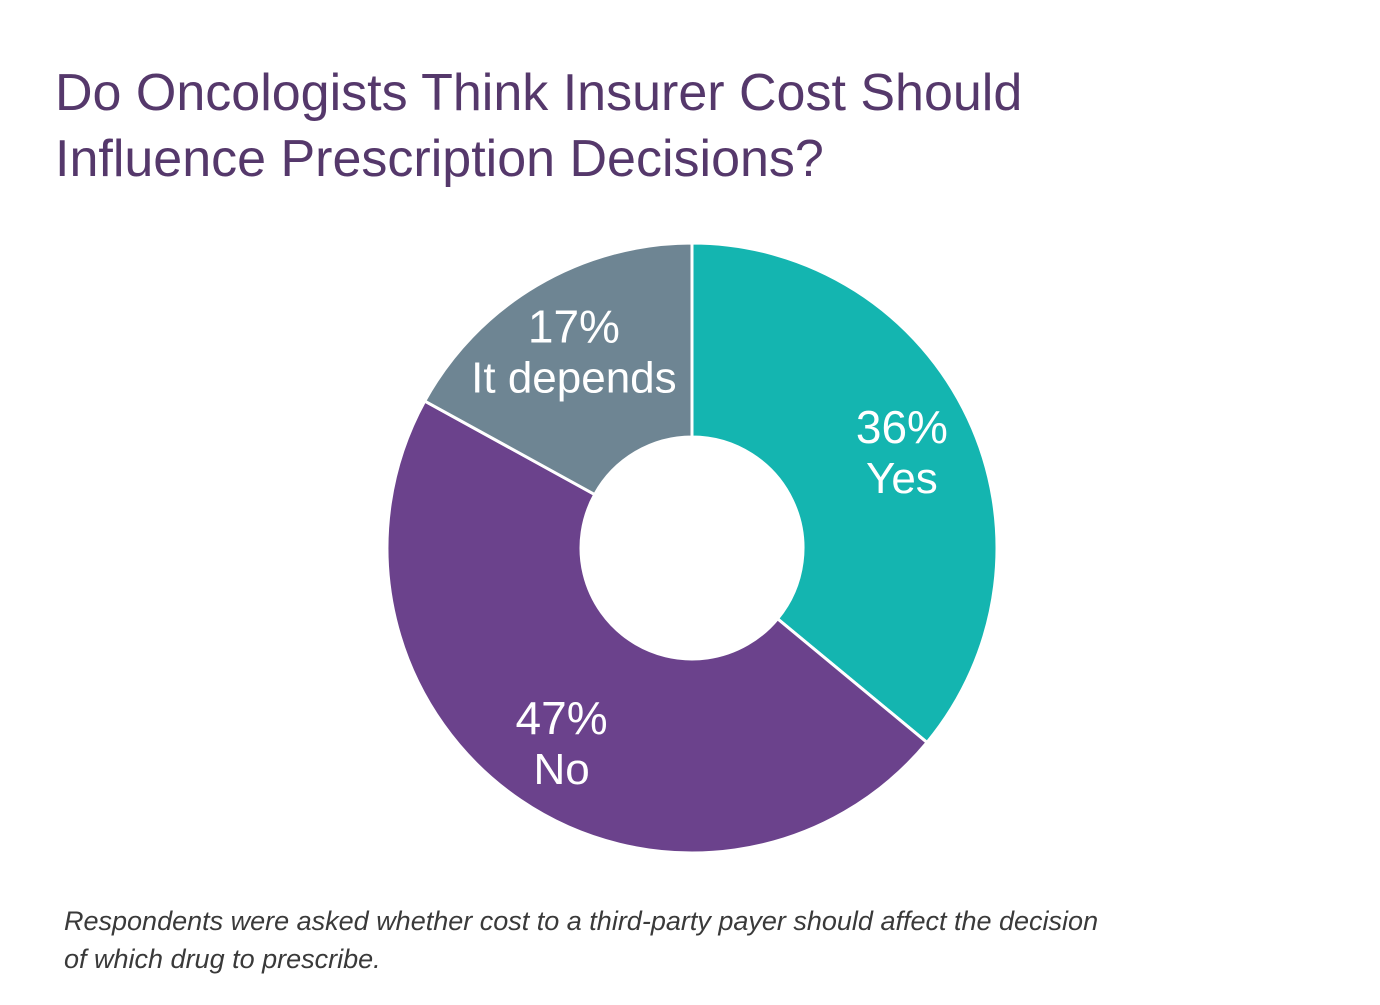 Image resolution: width=1380 pixels, height=1005 pixels. Describe the element at coordinates (439, 159) in the screenshot. I see `chart-title-line-2: Influence Prescription Decisions?` at that location.